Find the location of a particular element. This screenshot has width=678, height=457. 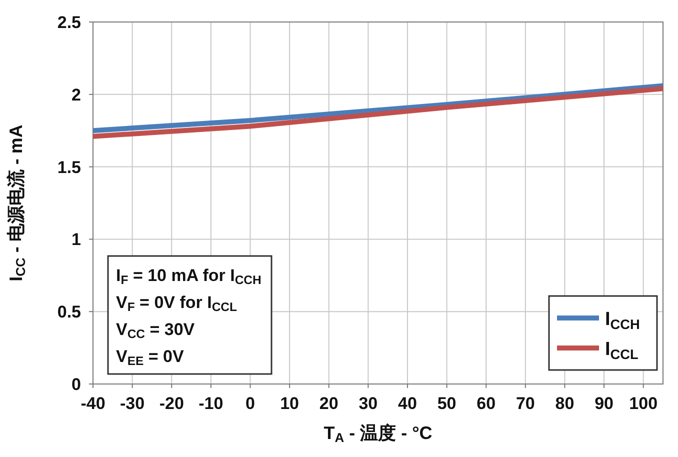

legend-label: I$_{CCH}$ is located at coordinates (622, 320).